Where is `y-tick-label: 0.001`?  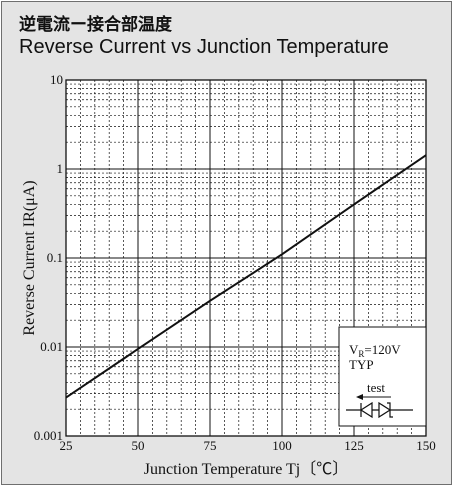 y-tick-label: 0.001 is located at coordinates (48, 435).